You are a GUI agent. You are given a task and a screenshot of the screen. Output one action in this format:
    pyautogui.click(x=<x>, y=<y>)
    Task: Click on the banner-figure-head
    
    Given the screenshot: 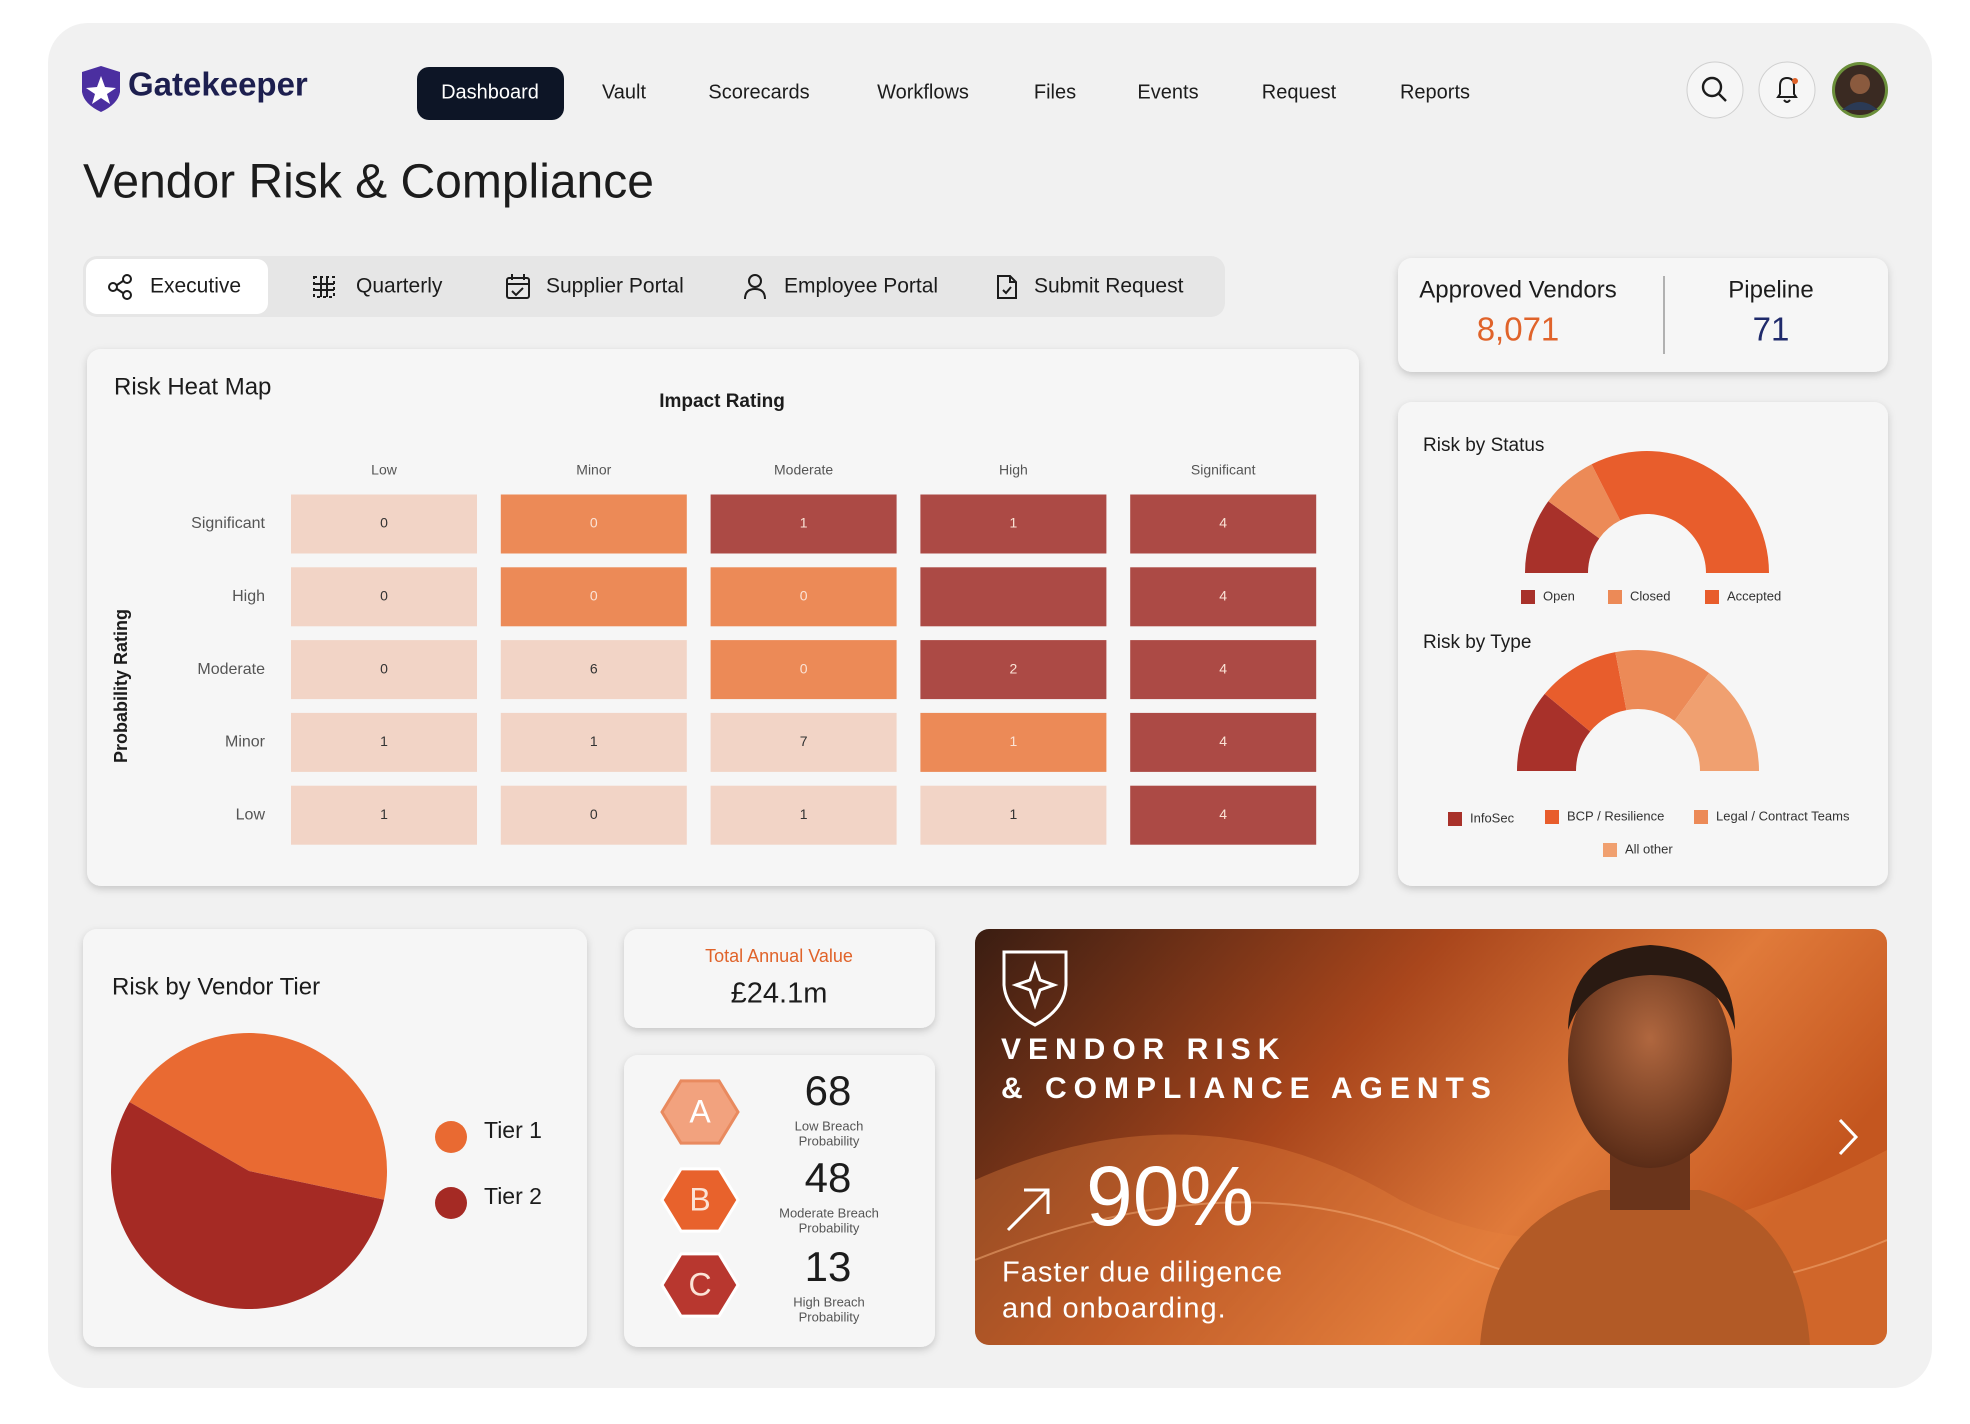 What is the action you would take?
    pyautogui.click(x=1650, y=1060)
    